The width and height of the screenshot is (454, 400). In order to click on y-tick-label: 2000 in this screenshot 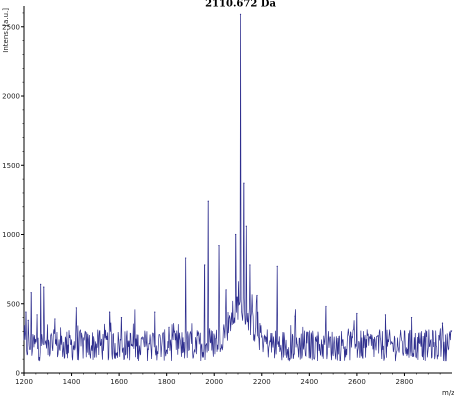, I will do `click(11, 97)`.